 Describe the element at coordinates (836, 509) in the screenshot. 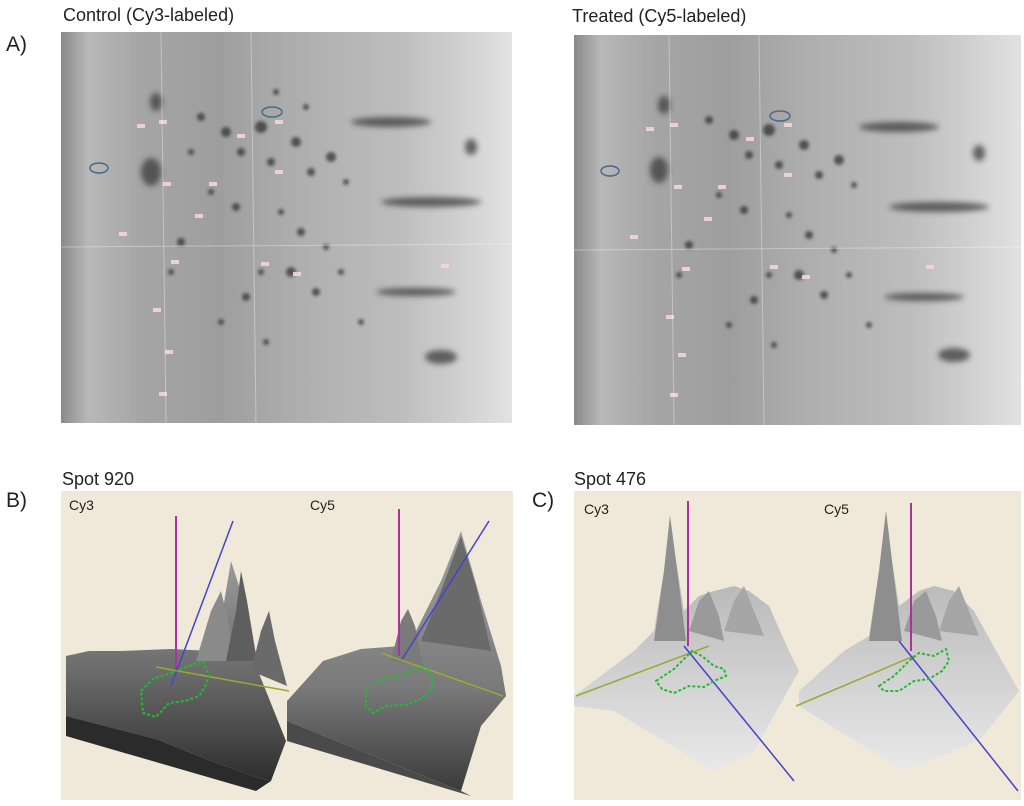

I see `spot-476-cy5-label: Cy5` at that location.